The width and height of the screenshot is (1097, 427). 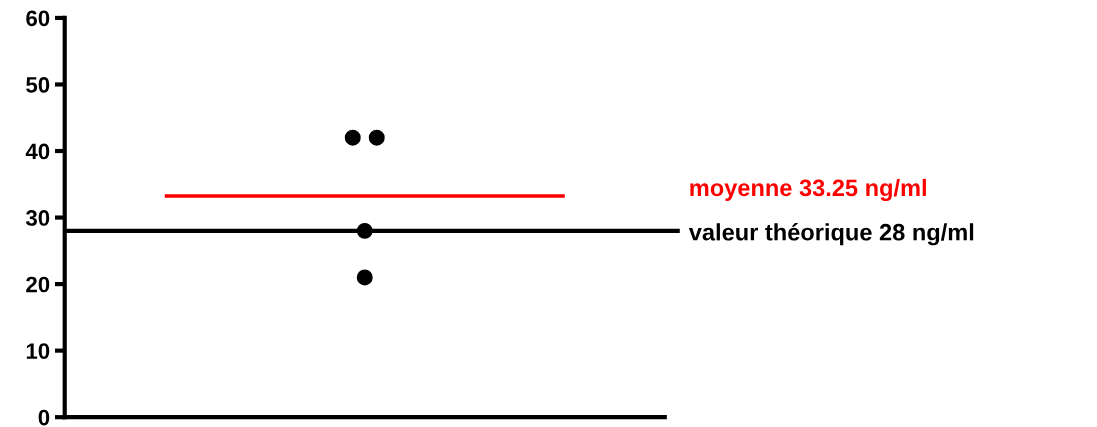 What do you see at coordinates (38, 18) in the screenshot?
I see `y-tick-label: 60` at bounding box center [38, 18].